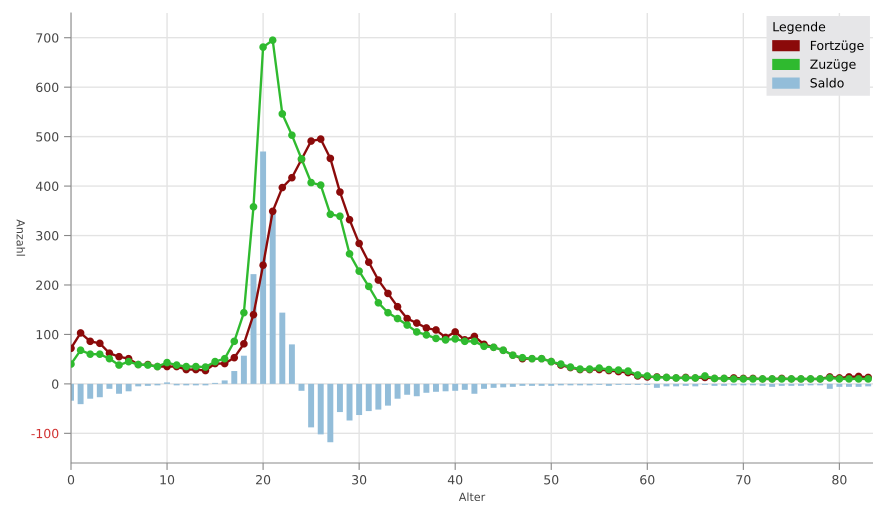  What do you see at coordinates (455, 479) in the screenshot?
I see `x-tick-label: 40` at bounding box center [455, 479].